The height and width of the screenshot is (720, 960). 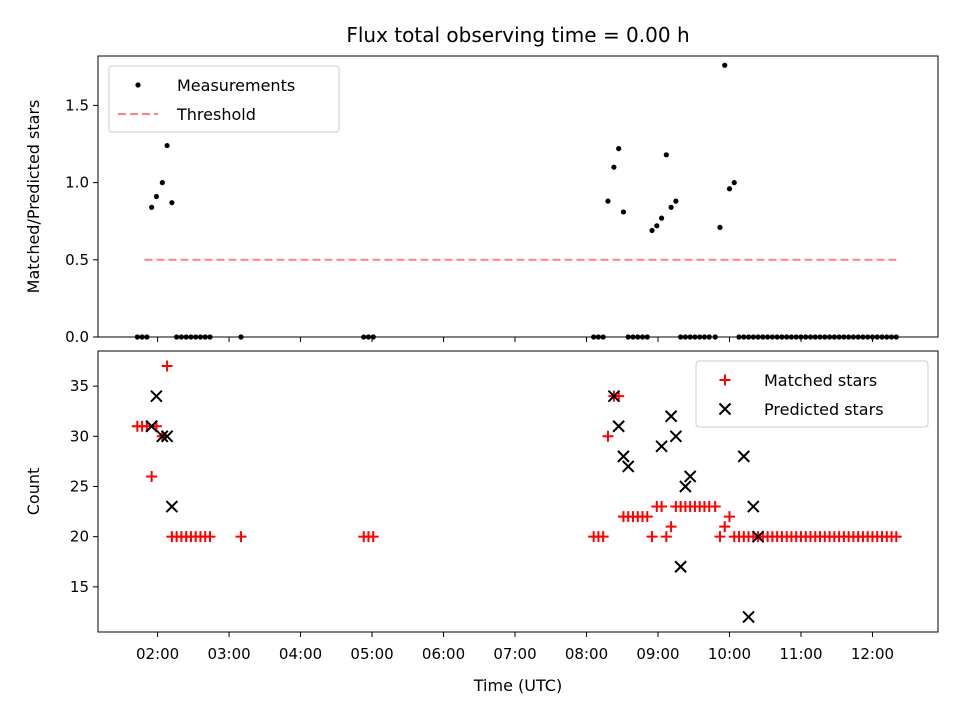 What do you see at coordinates (79, 486) in the screenshot?
I see `bottom-y-tick-label: 25` at bounding box center [79, 486].